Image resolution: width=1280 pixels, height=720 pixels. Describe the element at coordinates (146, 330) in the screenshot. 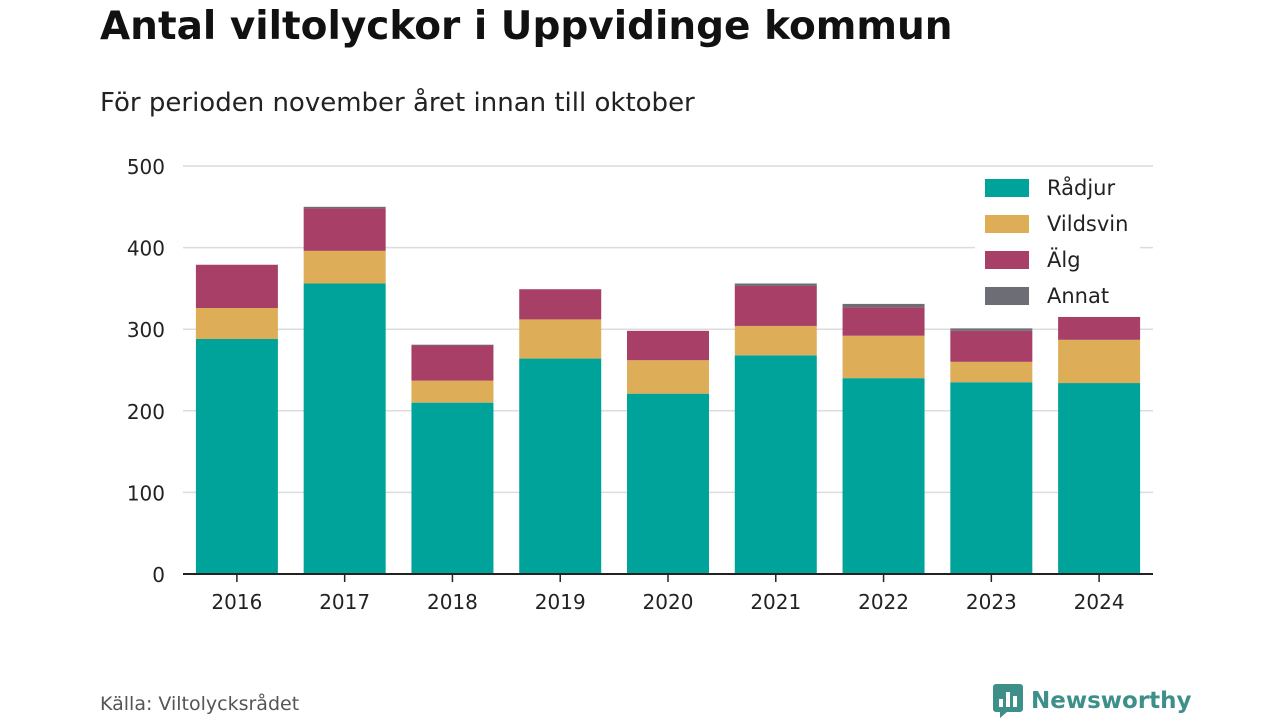

I see `y-tick-label: 300` at that location.